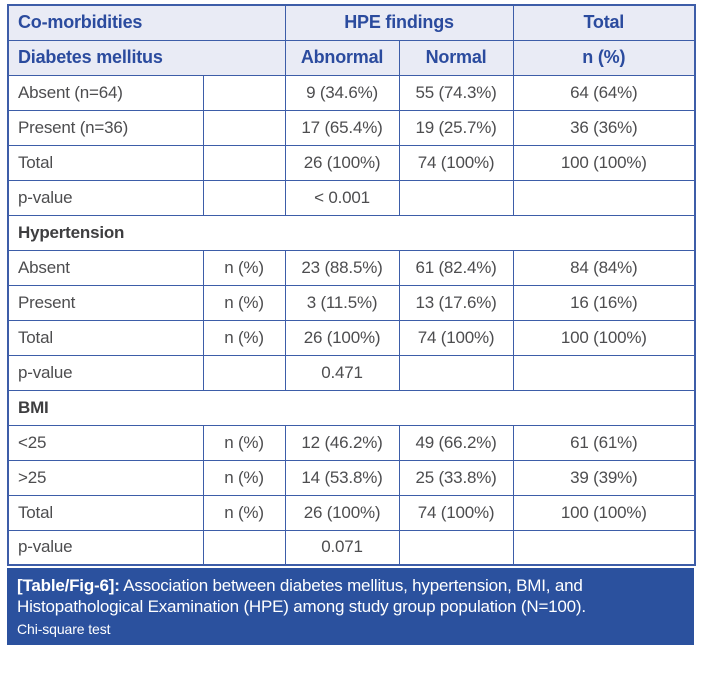  I want to click on table-row-diabetes-total: Total 26 (100%) 74 (100%) 100 (100%), so click(351, 162).